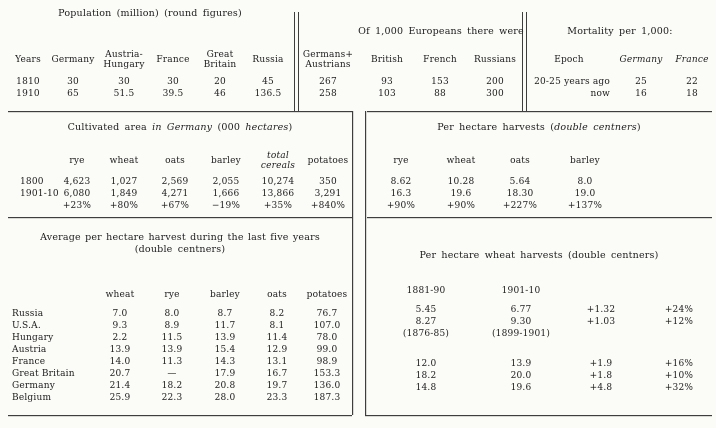  What do you see at coordinates (426, 364) in the screenshot?
I see `cell: 12.0` at bounding box center [426, 364].